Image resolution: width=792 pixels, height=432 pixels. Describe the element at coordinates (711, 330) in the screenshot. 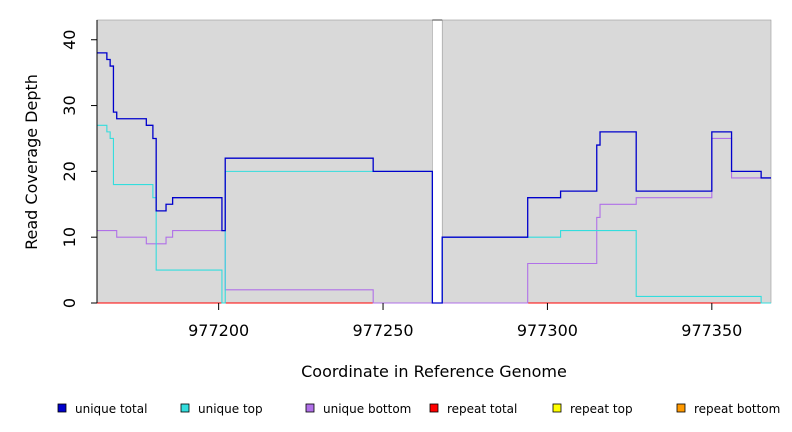

I see `x-tick-label: 977350` at that location.